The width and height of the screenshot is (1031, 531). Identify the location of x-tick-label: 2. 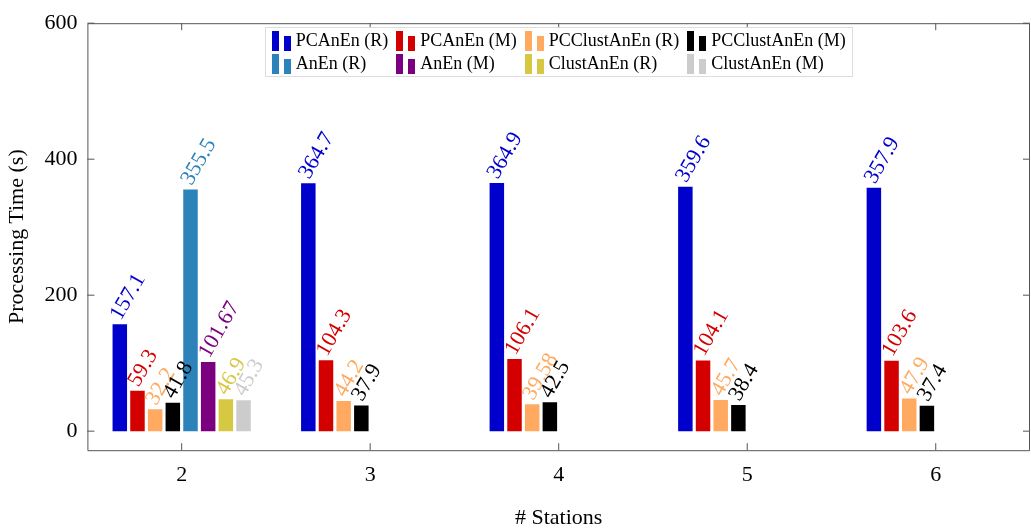
(182, 474).